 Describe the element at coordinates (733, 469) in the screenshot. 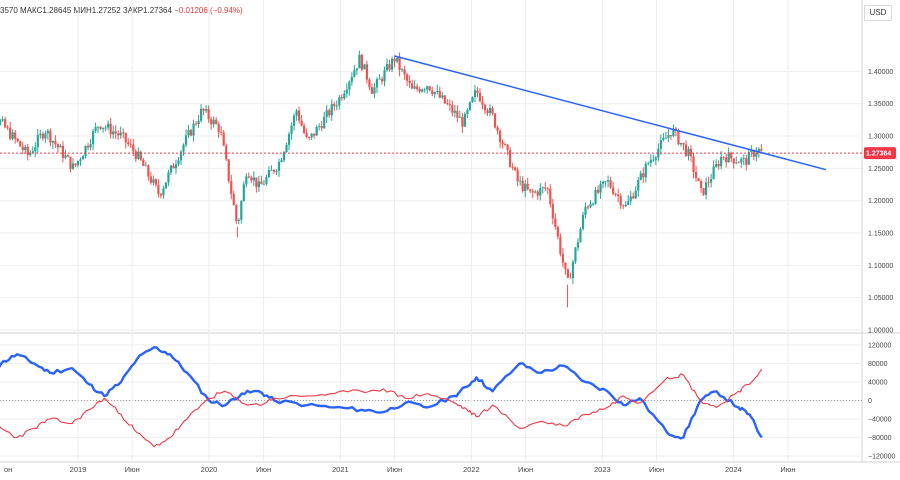

I see `x-tick-label: 2024` at that location.